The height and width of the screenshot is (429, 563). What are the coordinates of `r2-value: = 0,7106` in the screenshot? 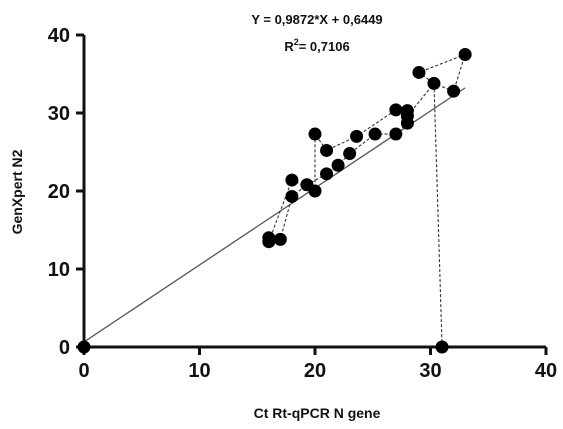 It's located at (324, 46).